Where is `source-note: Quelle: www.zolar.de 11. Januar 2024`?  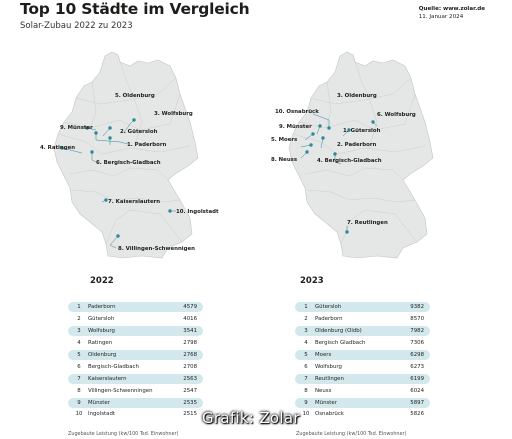 source-note: Quelle: www.zolar.de 11. Januar 2024 is located at coordinates (452, 13).